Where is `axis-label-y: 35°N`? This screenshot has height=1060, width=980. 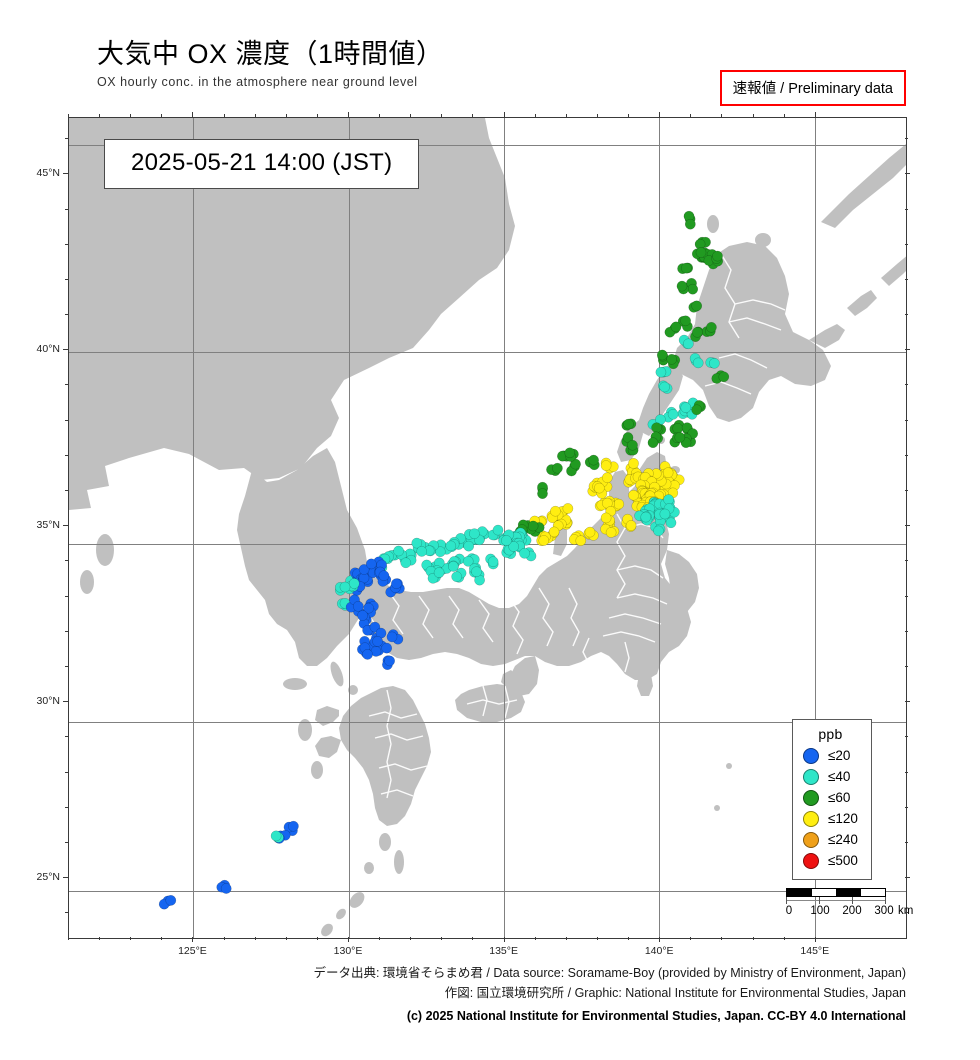 axis-label-y: 35°N is located at coordinates (48, 525).